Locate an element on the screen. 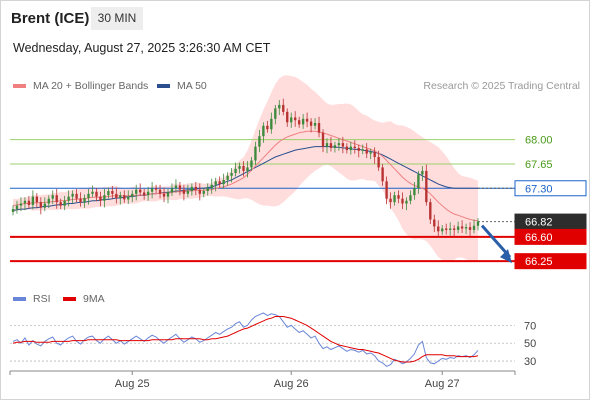 The width and height of the screenshot is (590, 400). level-66-25-tag is located at coordinates (550, 261).